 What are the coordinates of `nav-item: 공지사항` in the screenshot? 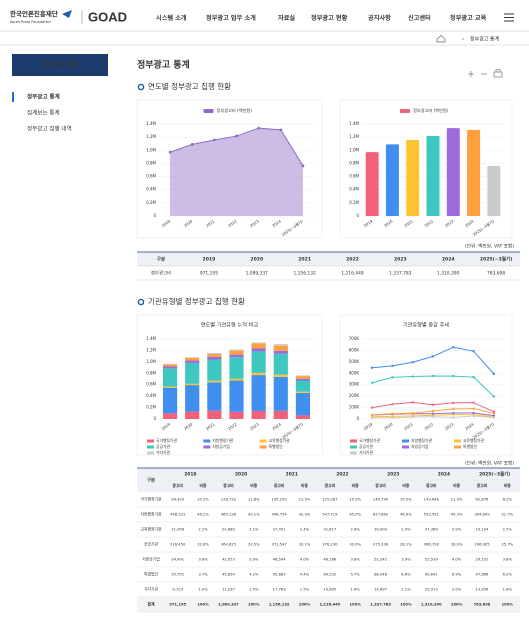 It's located at (379, 18).